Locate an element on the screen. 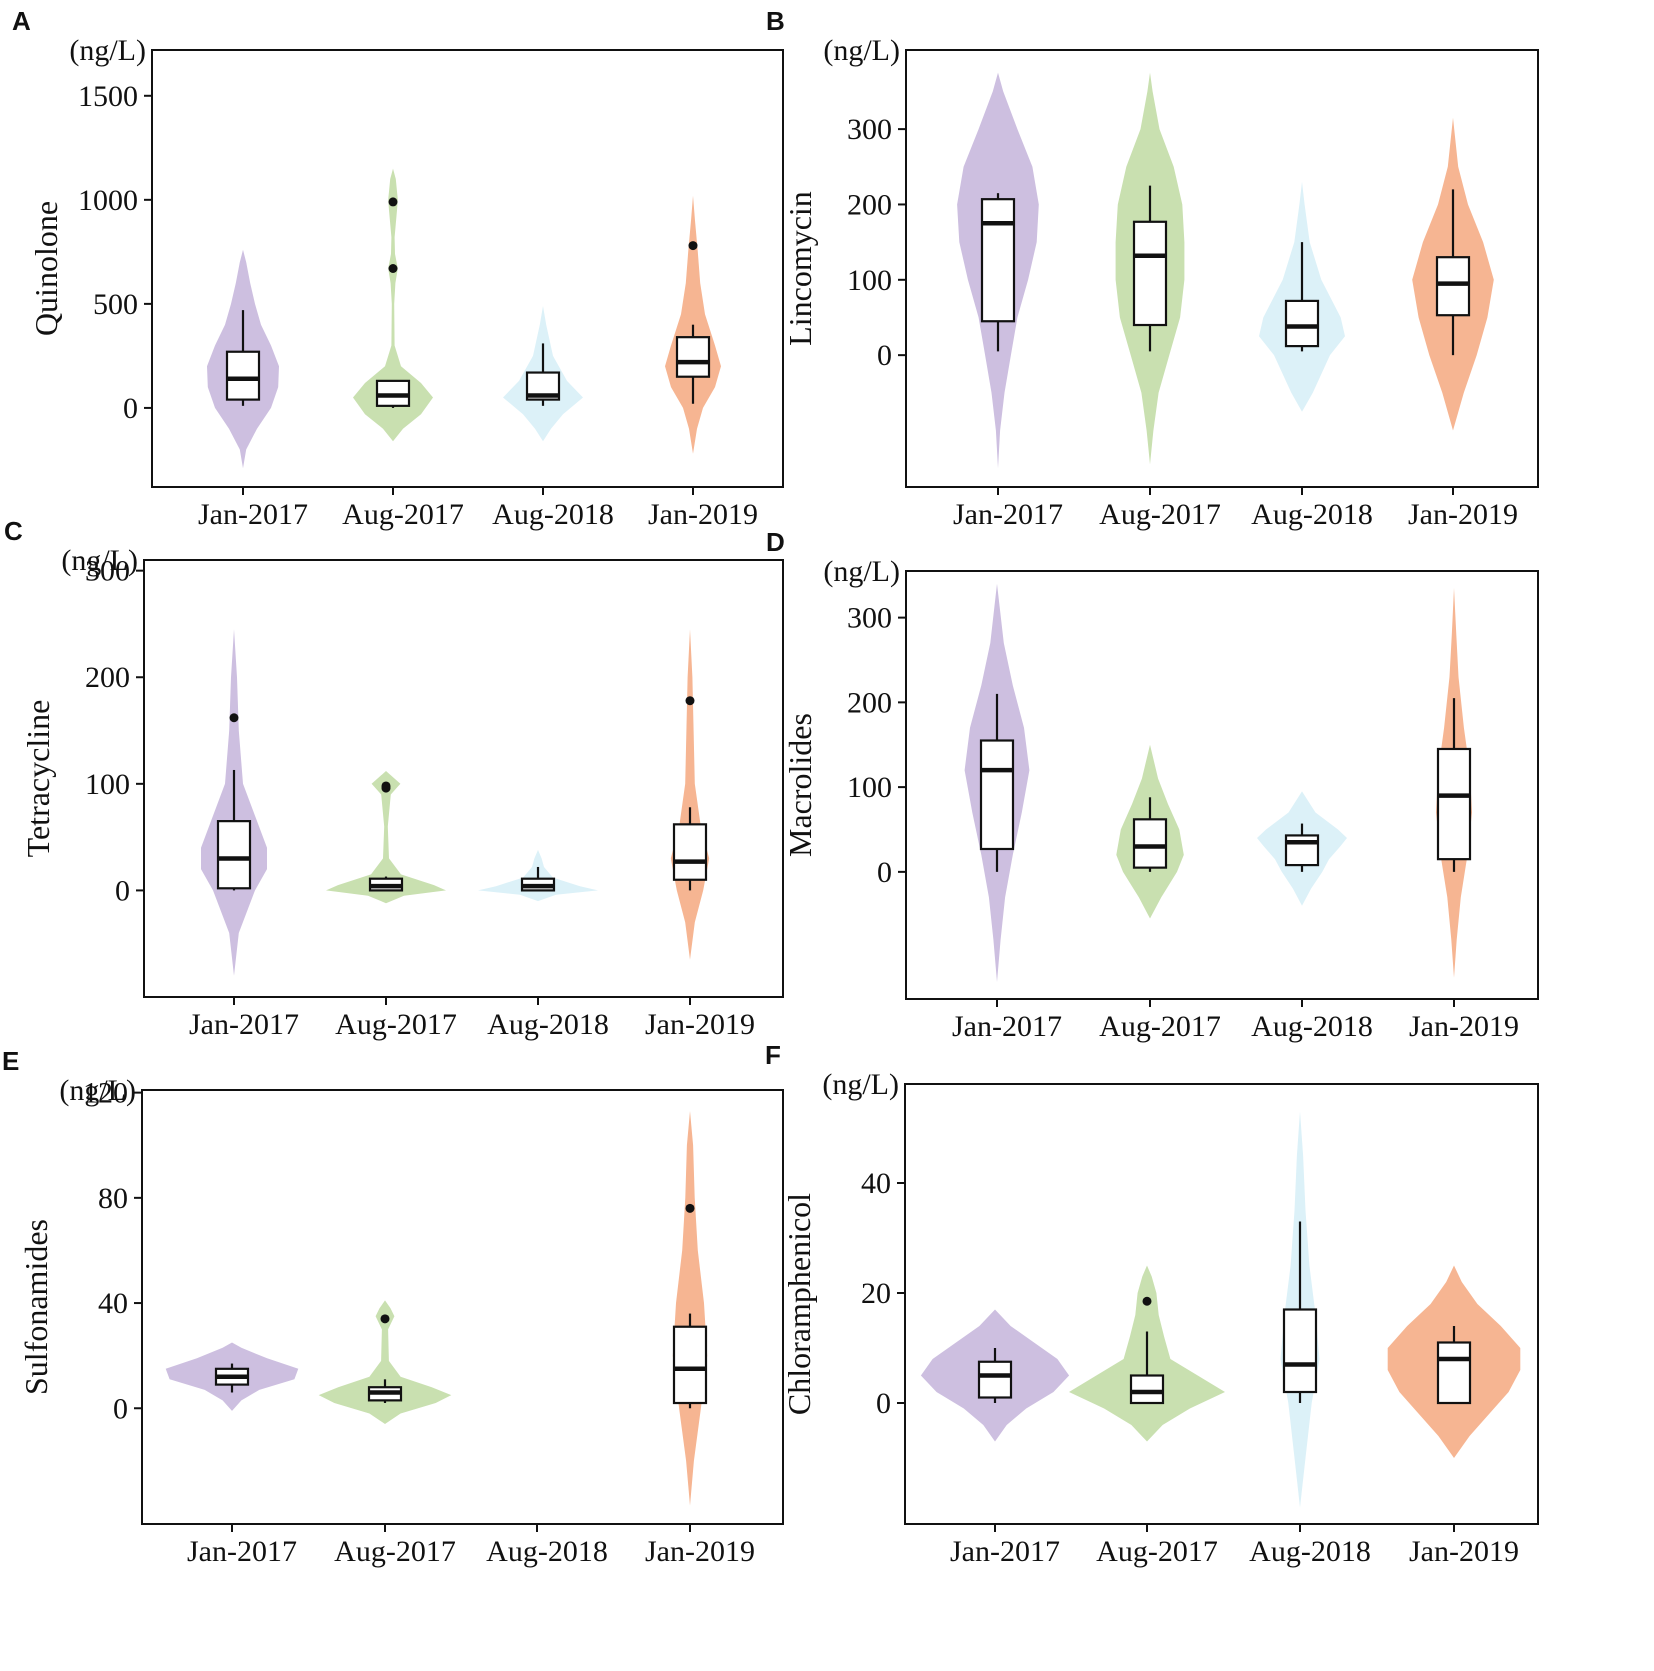 This screenshot has height=1671, width=1654. y-tick-label: 40 is located at coordinates (876, 1183).